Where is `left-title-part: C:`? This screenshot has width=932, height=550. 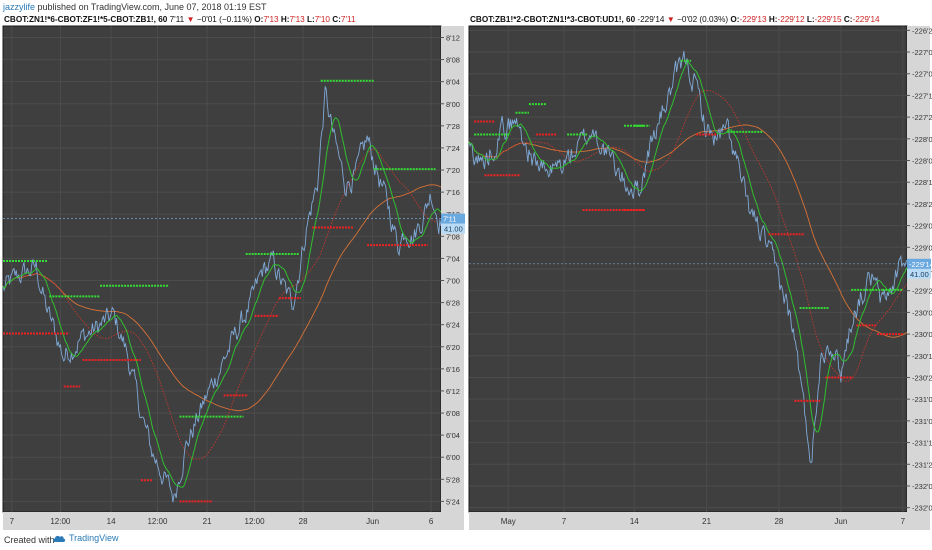
left-title-part: C: is located at coordinates (336, 19).